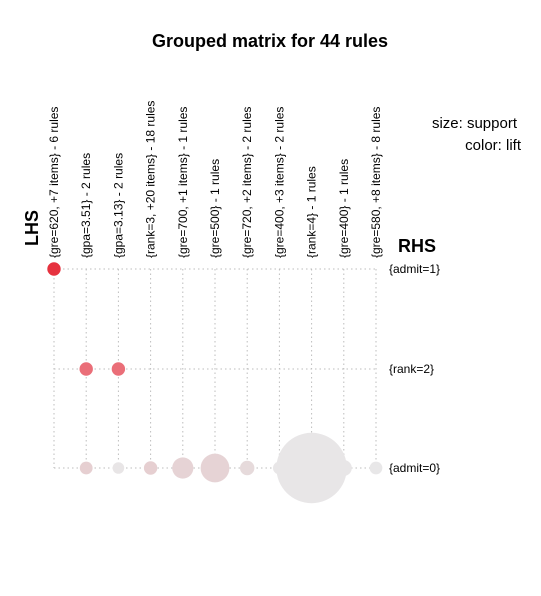 The image size is (541, 596). What do you see at coordinates (118, 205) in the screenshot?
I see `lhs-group-label: {gpa=3.13} - 2 rules` at bounding box center [118, 205].